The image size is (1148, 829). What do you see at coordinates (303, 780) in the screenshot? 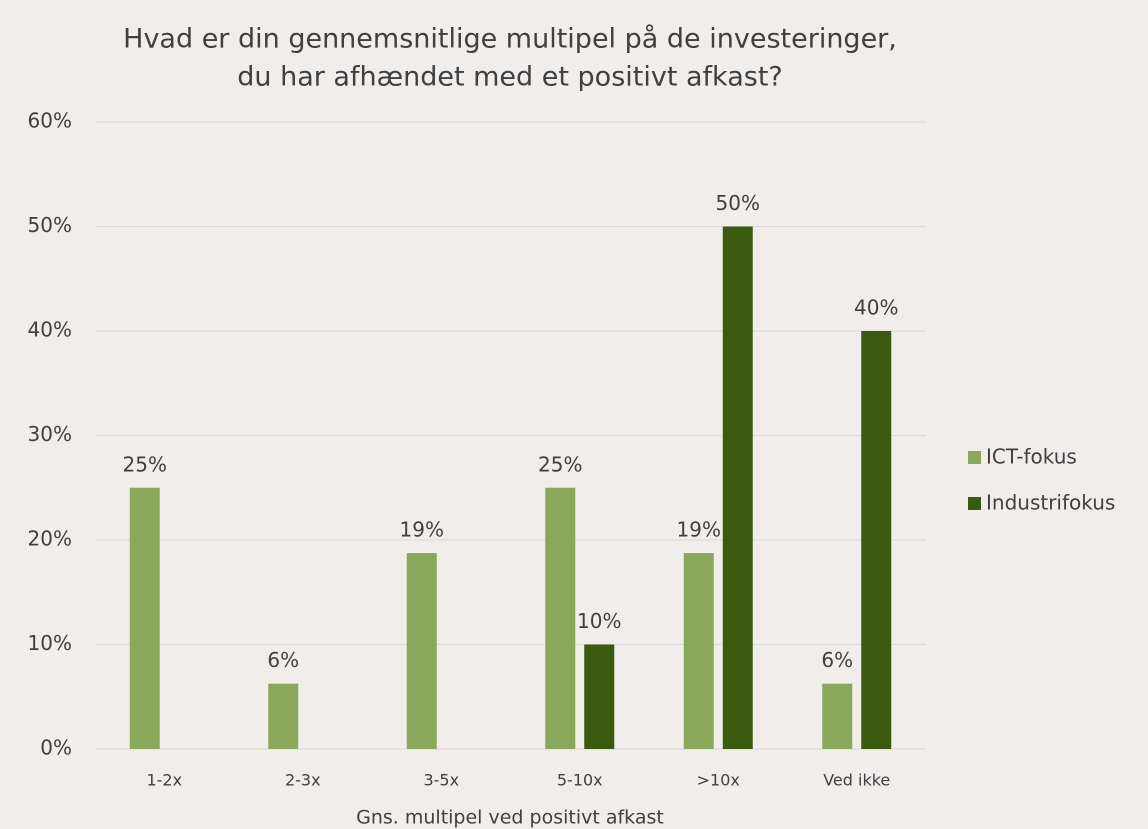
I see `x-tick-label: 2-3x` at bounding box center [303, 780].